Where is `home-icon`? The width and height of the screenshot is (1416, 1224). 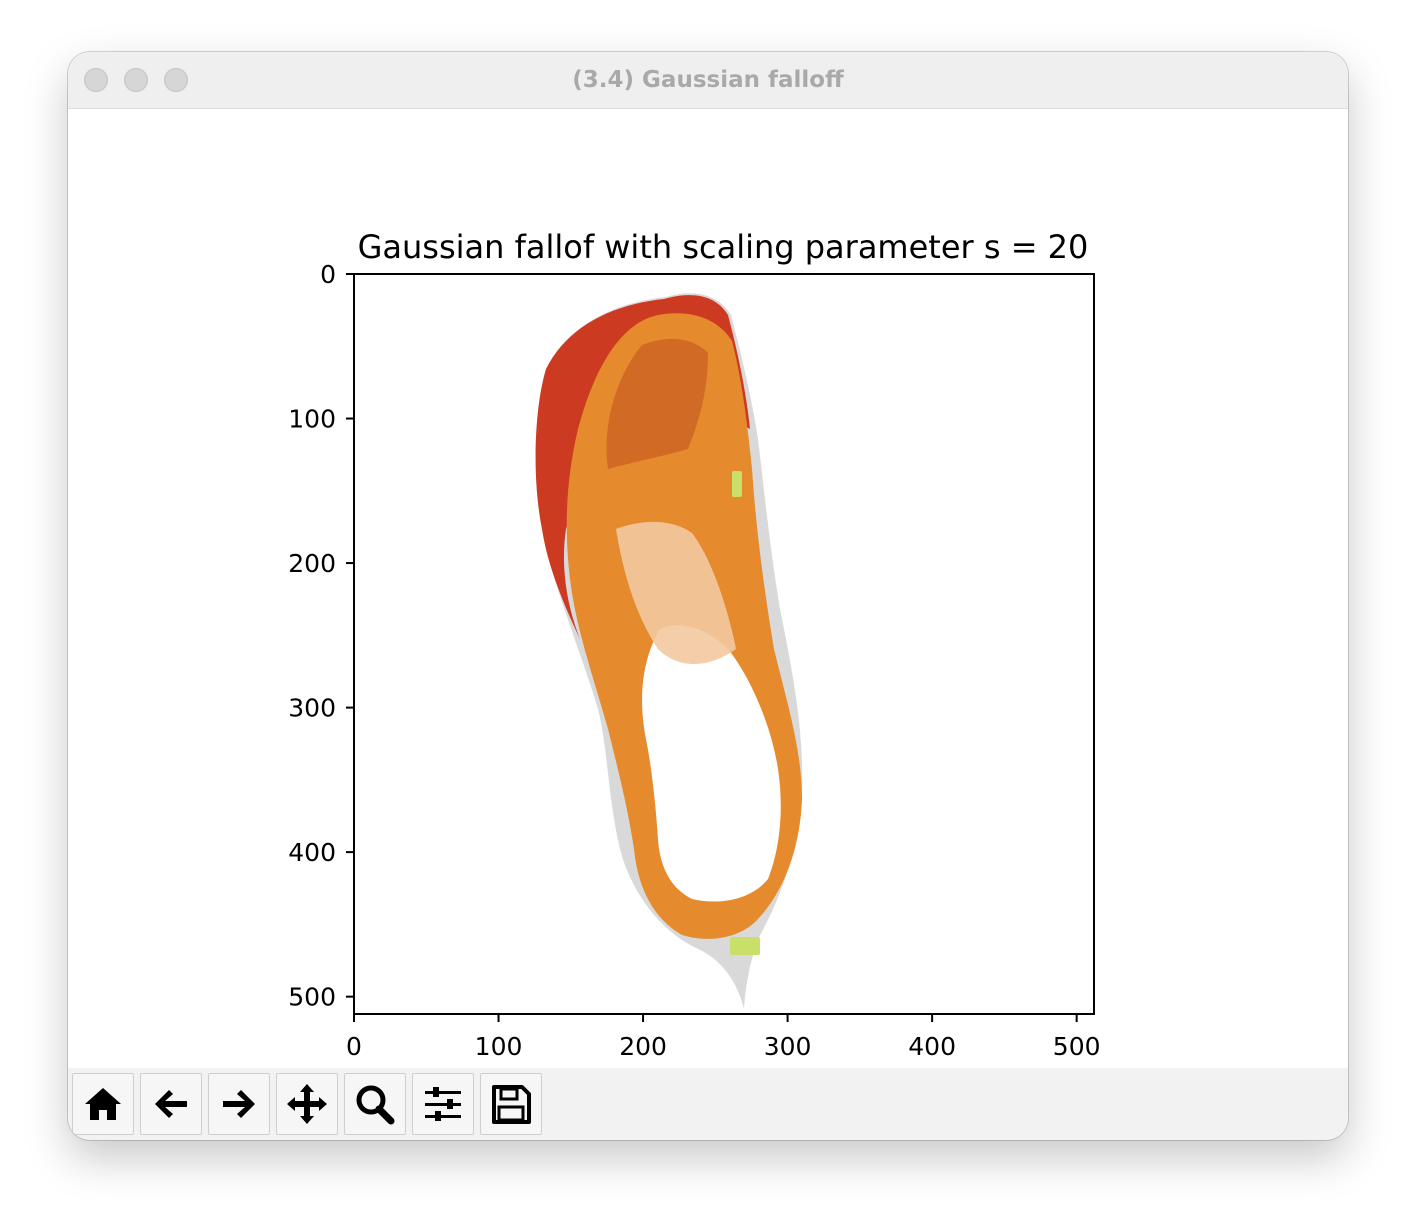
home-icon is located at coordinates (103, 1104).